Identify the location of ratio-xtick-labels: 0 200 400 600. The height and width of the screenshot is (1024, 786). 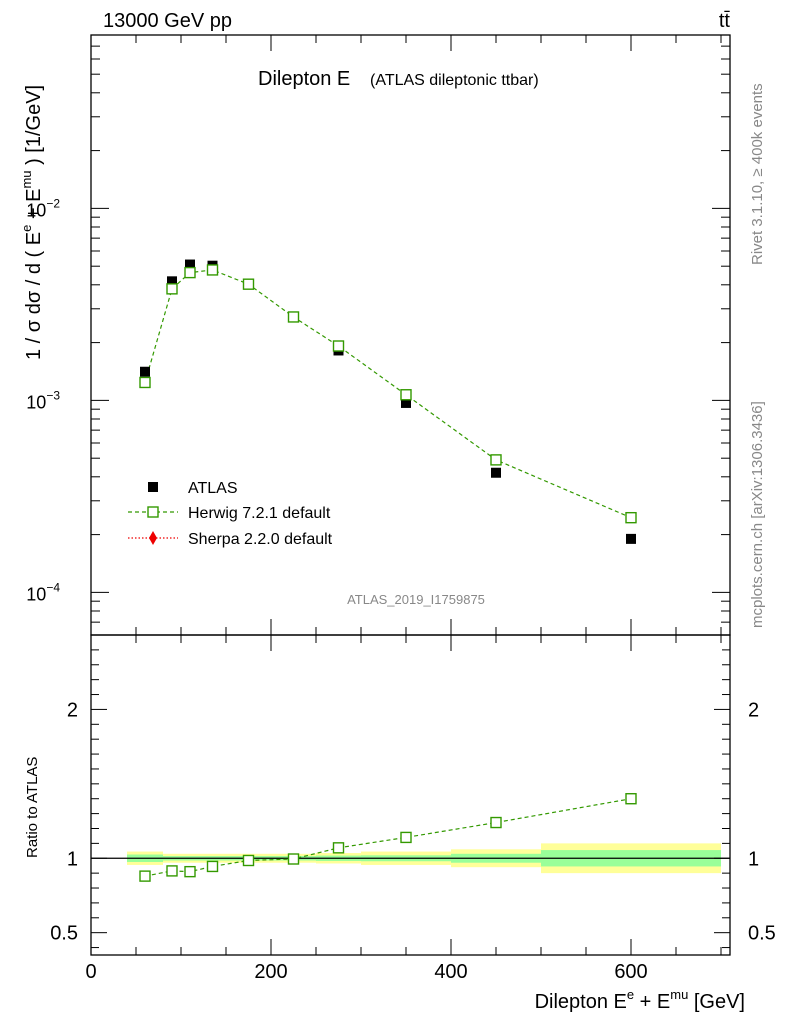
(366, 972).